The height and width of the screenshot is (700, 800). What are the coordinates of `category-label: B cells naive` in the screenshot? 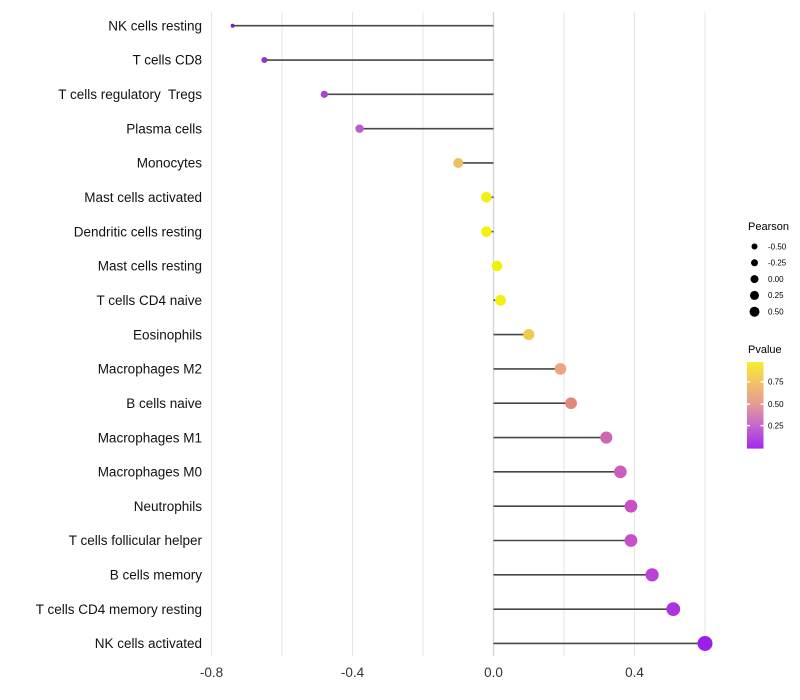 It's located at (164, 403).